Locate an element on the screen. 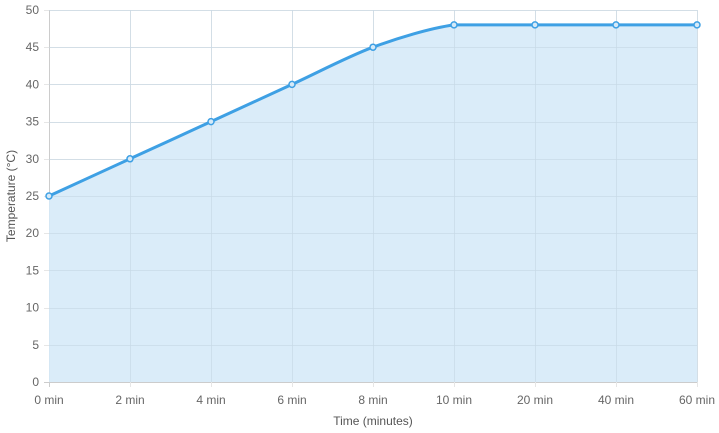 The image size is (719, 433). y-tick-label: 40 is located at coordinates (33, 84).